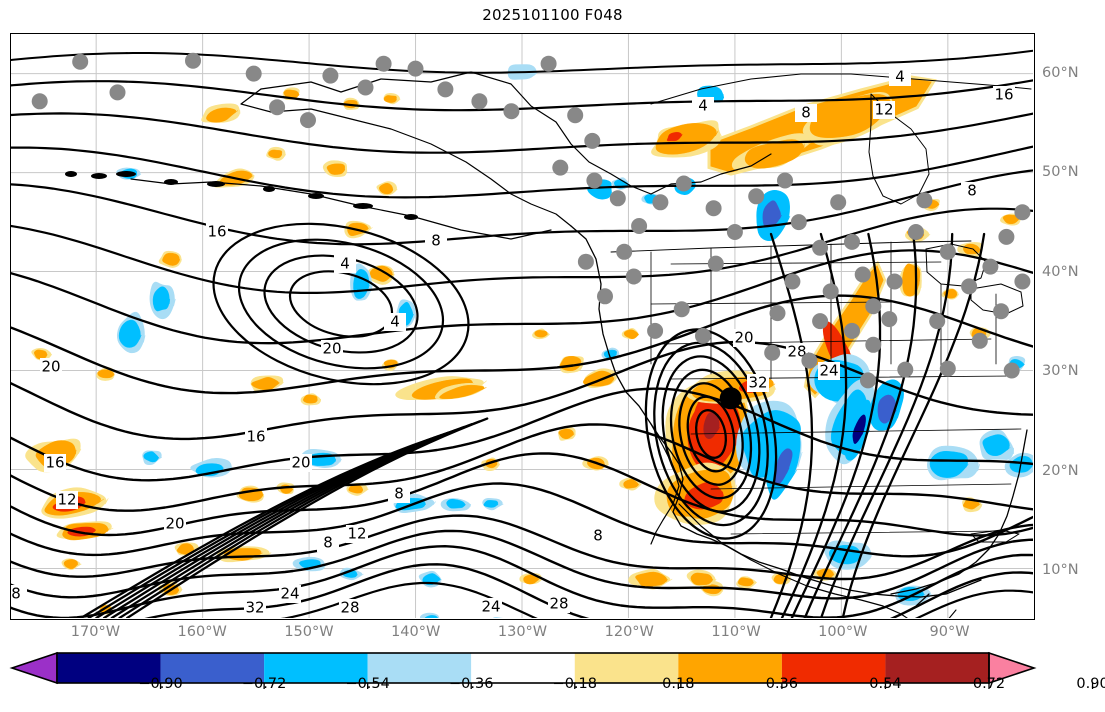  I want to click on x-tick-label-5: 120°W, so click(629, 632).